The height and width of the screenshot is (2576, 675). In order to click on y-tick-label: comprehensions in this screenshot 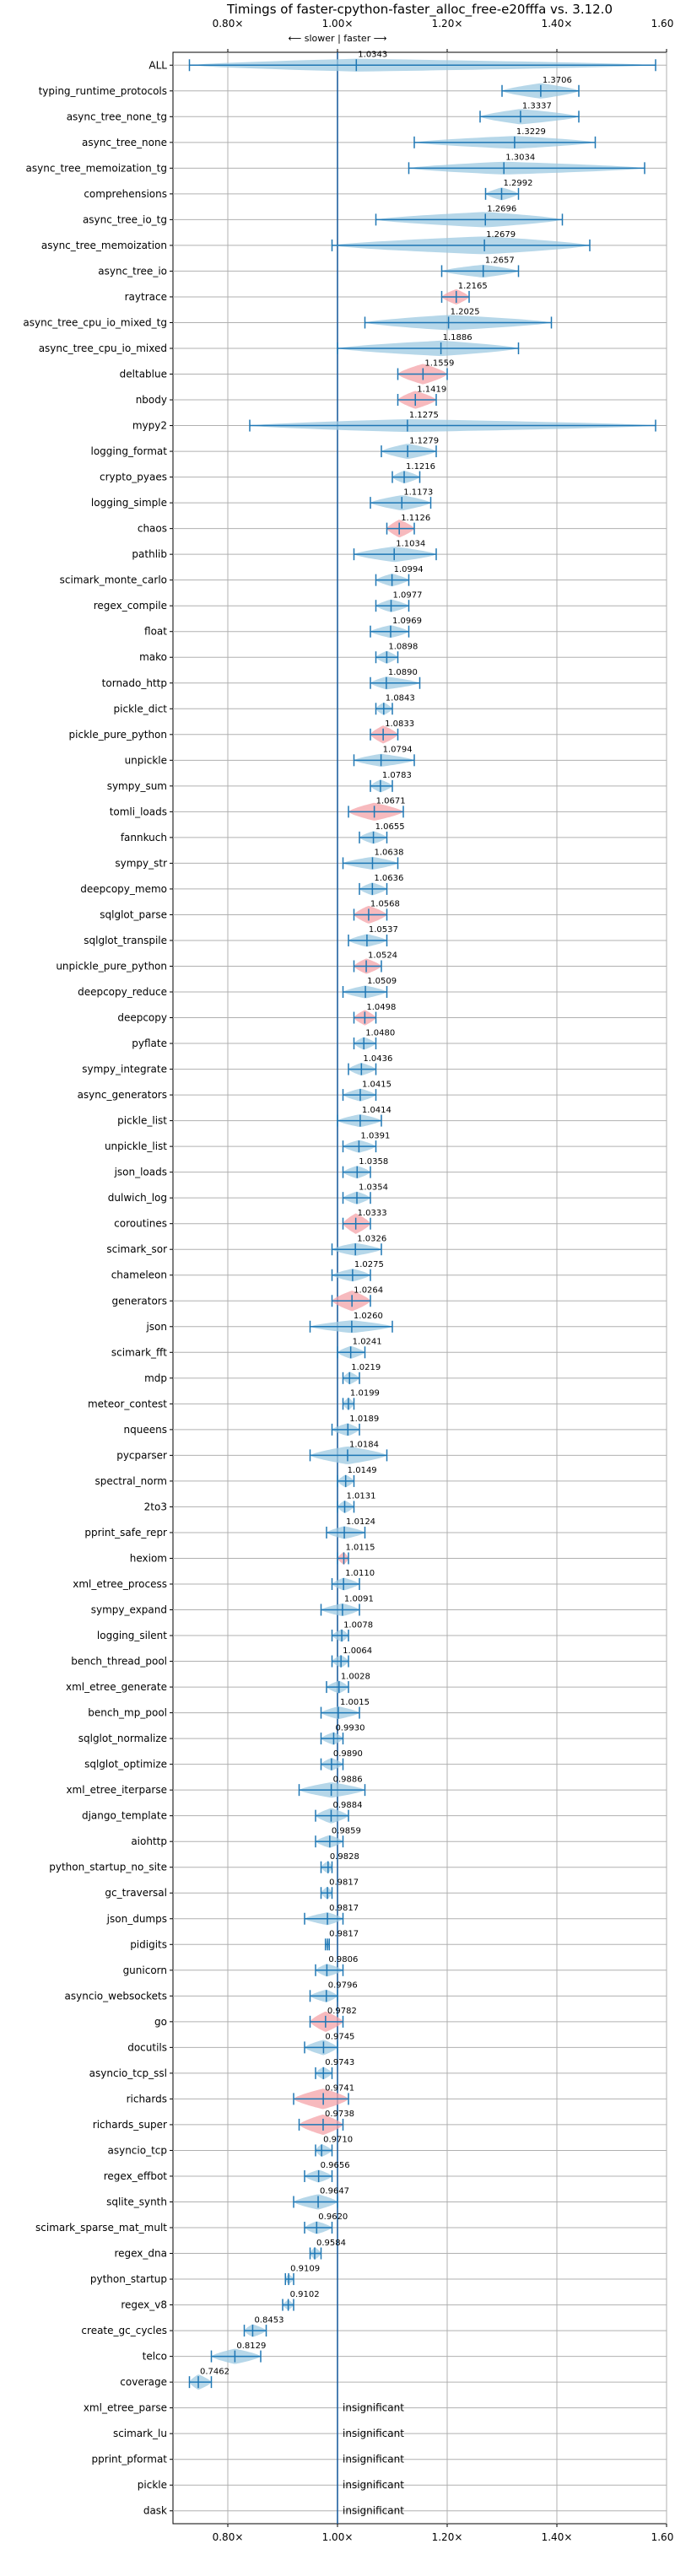, I will do `click(125, 194)`.